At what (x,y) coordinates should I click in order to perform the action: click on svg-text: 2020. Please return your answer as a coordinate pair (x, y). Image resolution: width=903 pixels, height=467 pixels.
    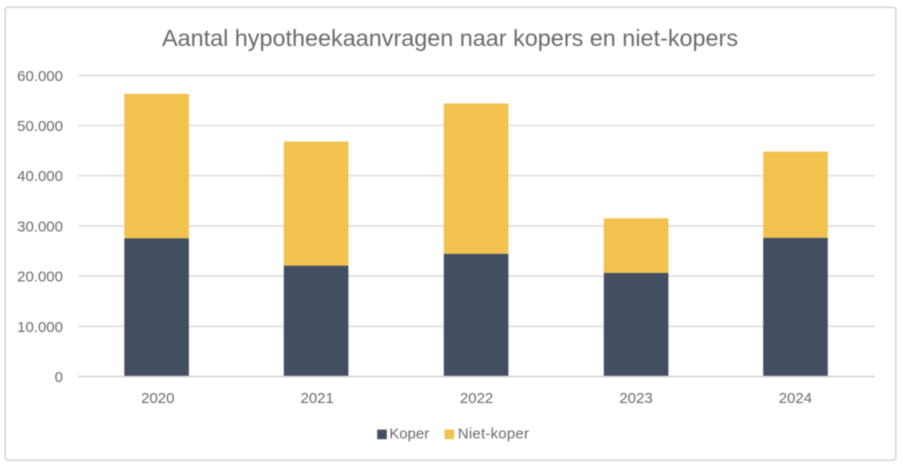
    Looking at the image, I should click on (157, 398).